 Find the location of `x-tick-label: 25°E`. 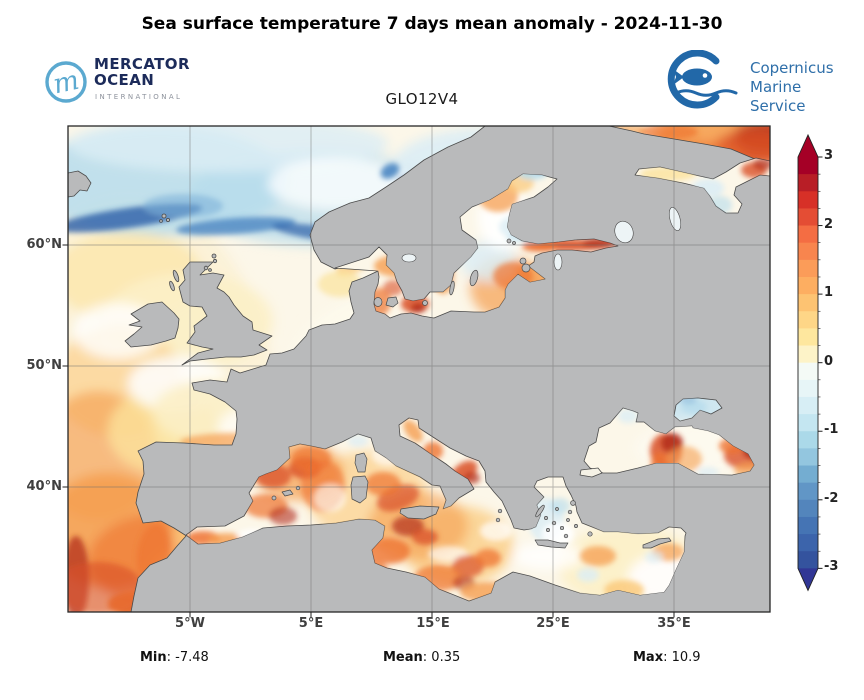

x-tick-label: 25°E is located at coordinates (553, 623).